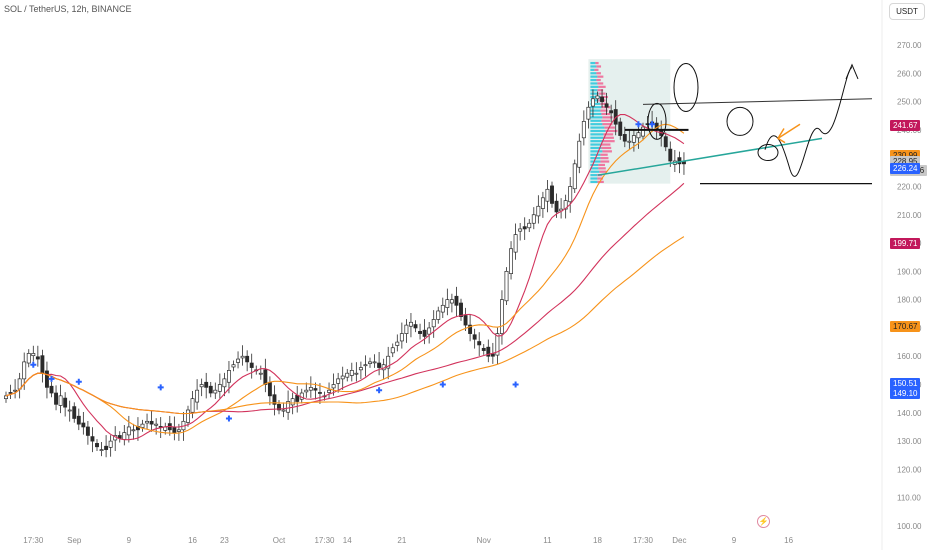 The width and height of the screenshot is (932, 550). I want to click on orange-arrow-head, so click(781, 136).